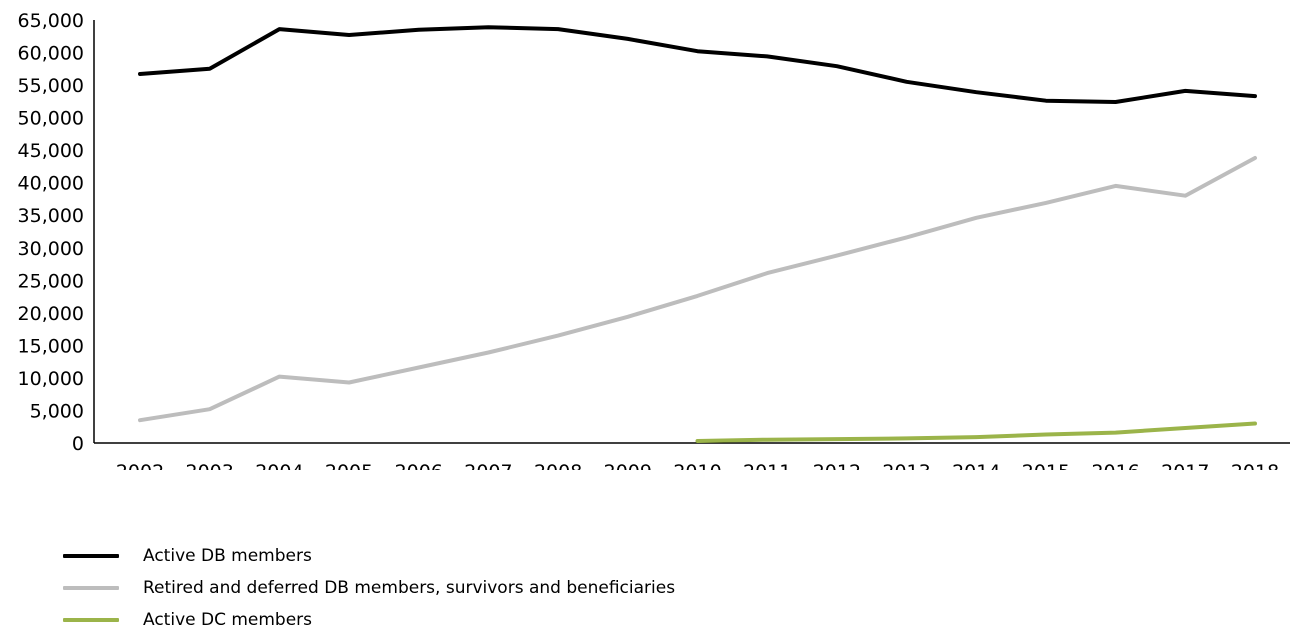 This screenshot has height=636, width=1295. What do you see at coordinates (51, 346) in the screenshot?
I see `y-tick-label: 15,000` at bounding box center [51, 346].